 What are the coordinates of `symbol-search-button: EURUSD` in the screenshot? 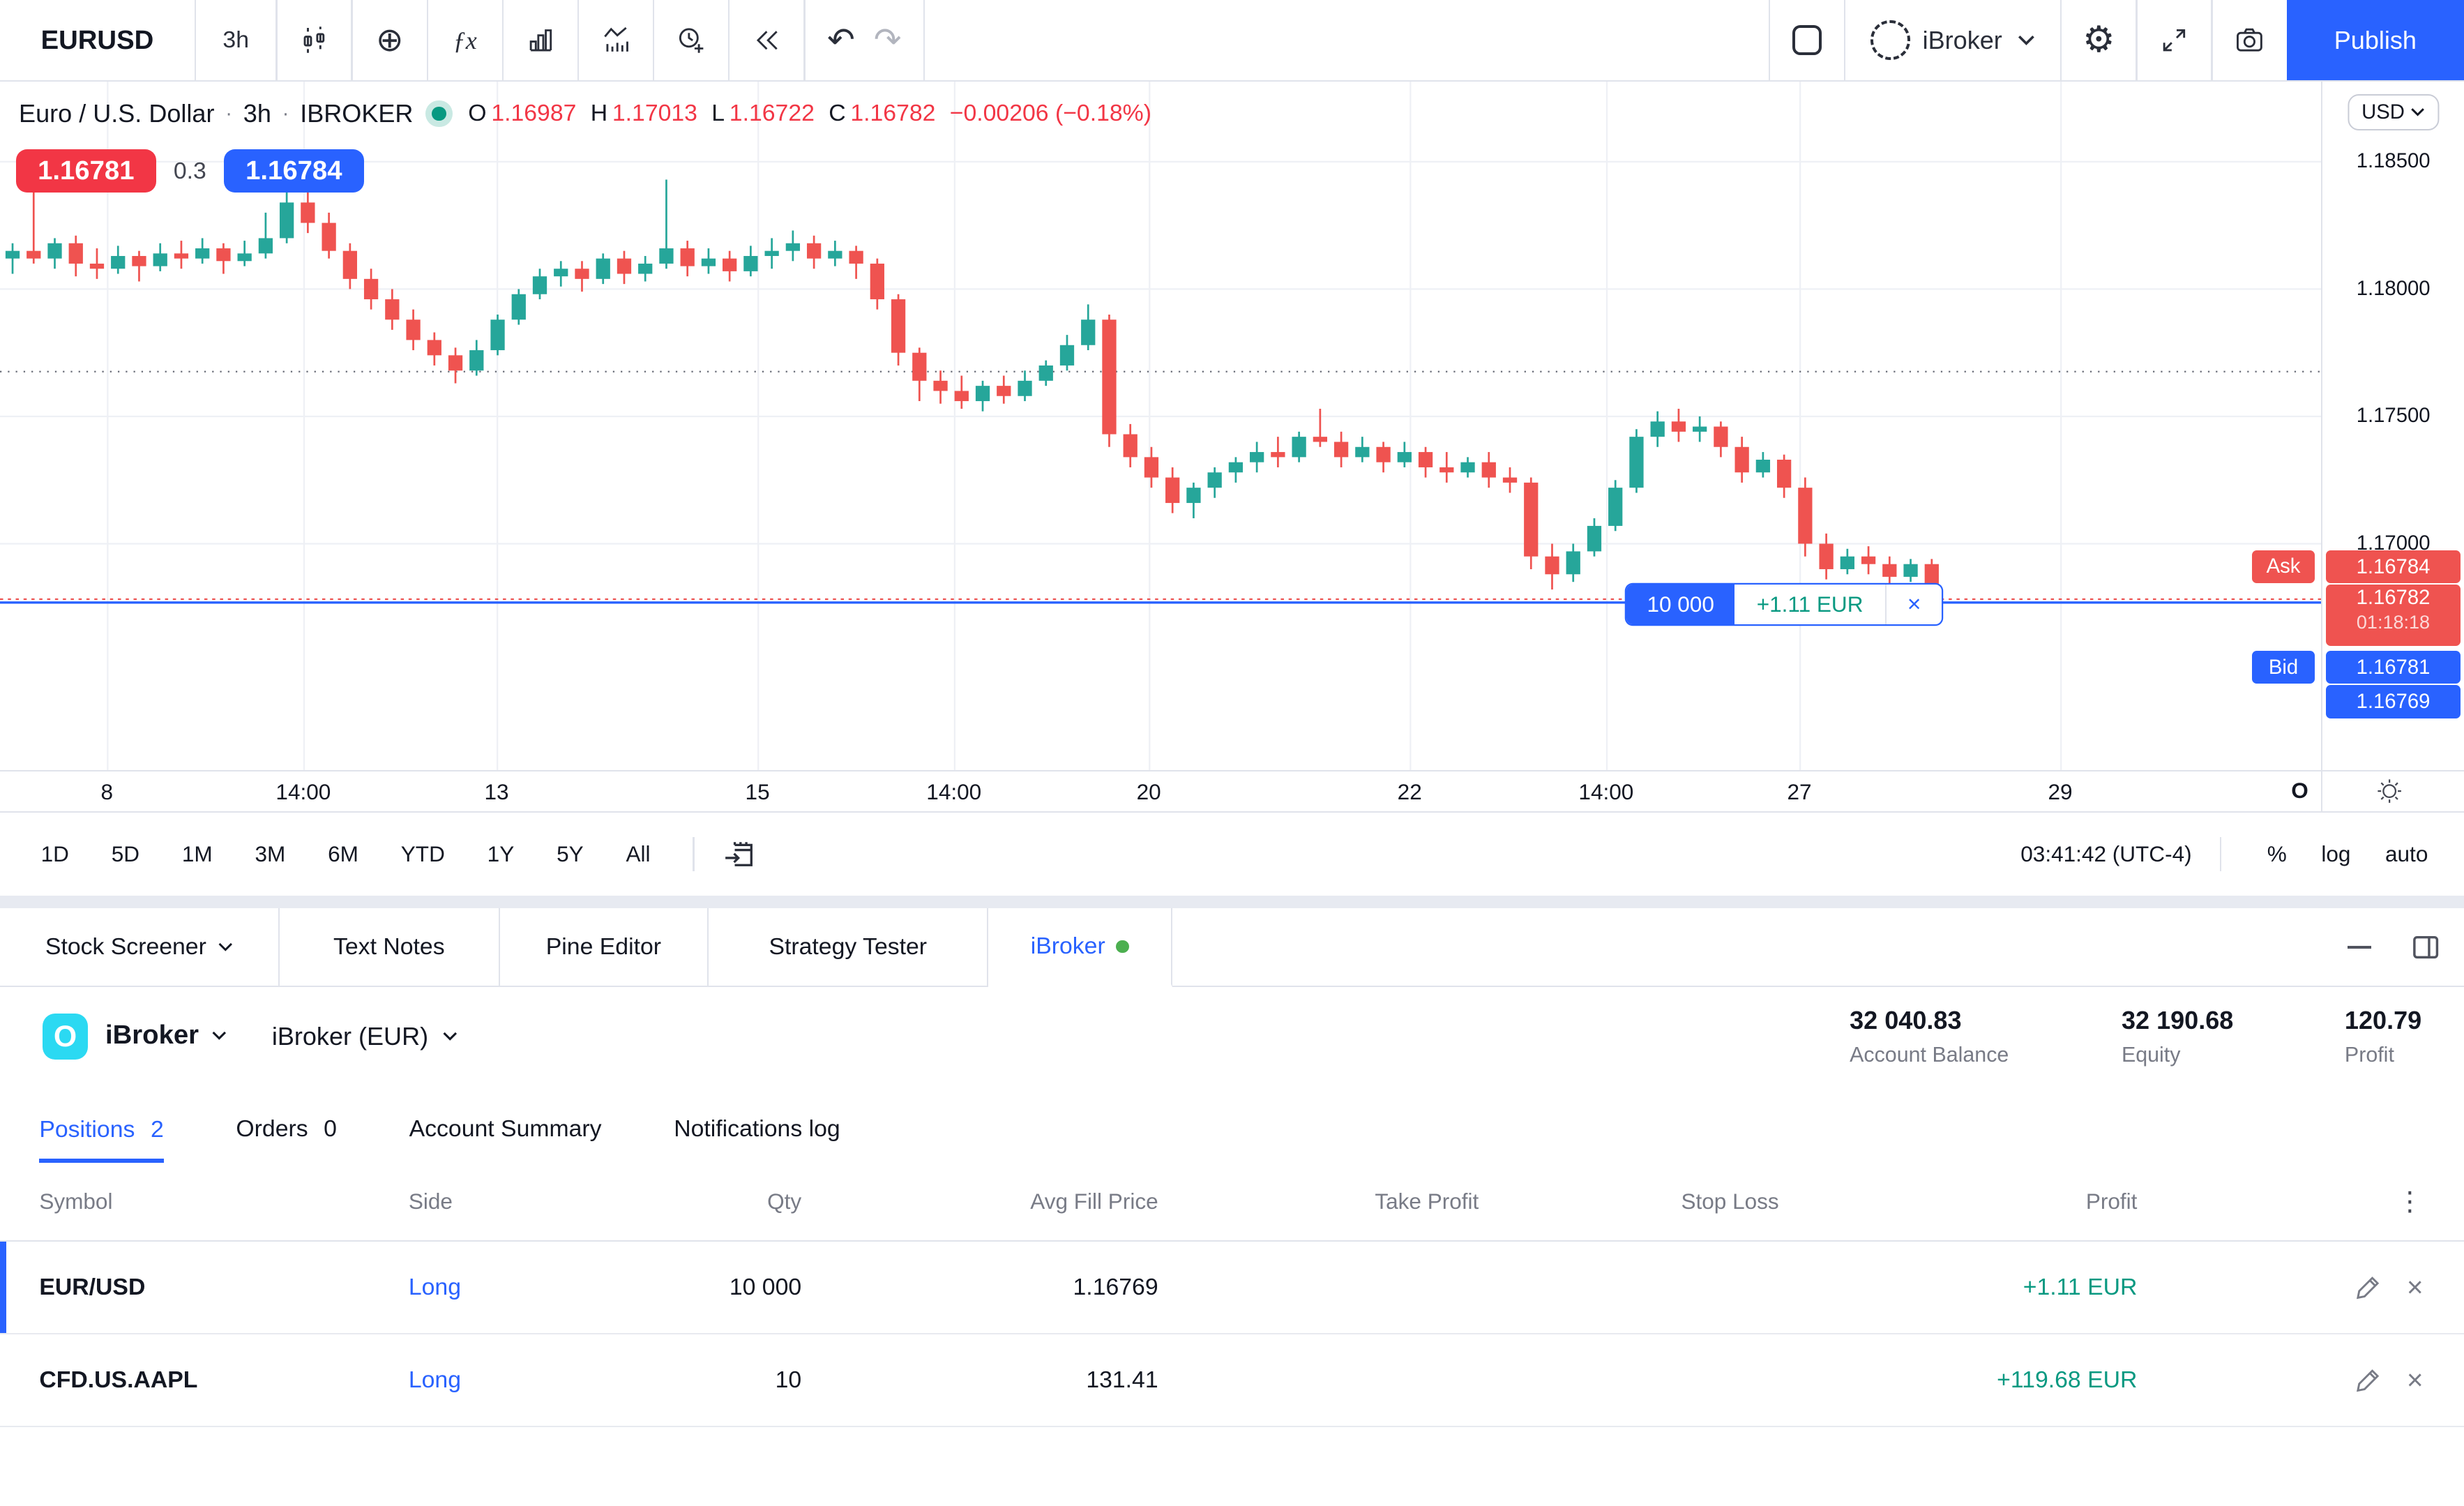 It's located at (97, 39).